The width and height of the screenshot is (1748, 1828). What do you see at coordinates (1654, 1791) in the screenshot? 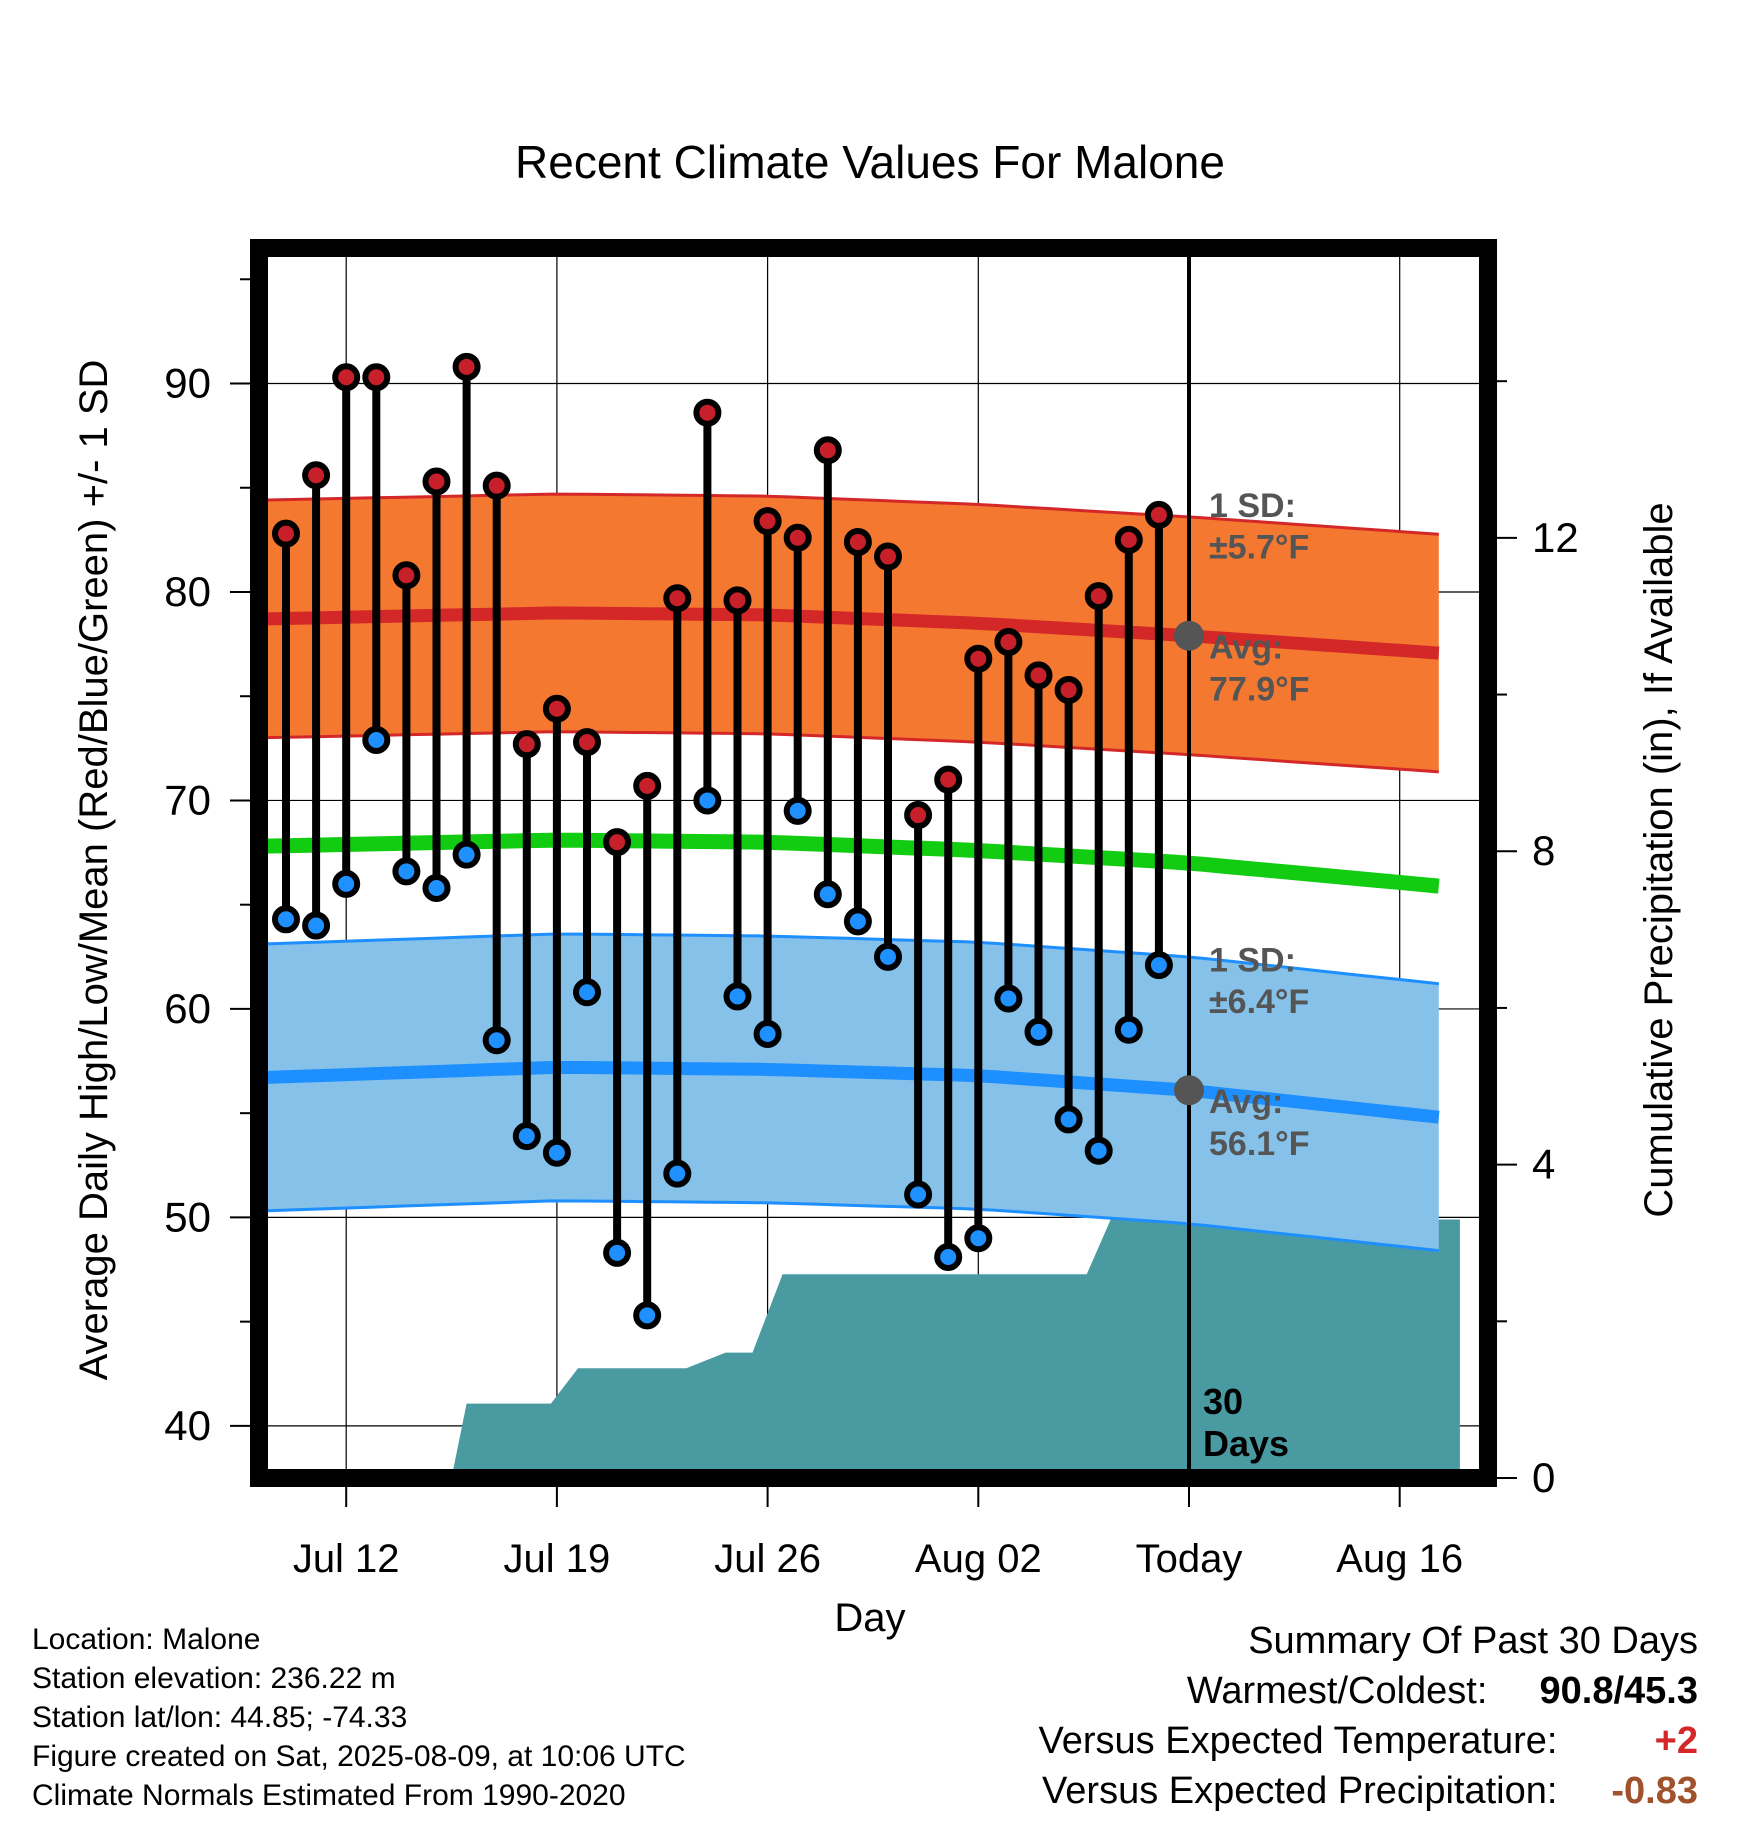
I see `precip-value: -0.83` at bounding box center [1654, 1791].